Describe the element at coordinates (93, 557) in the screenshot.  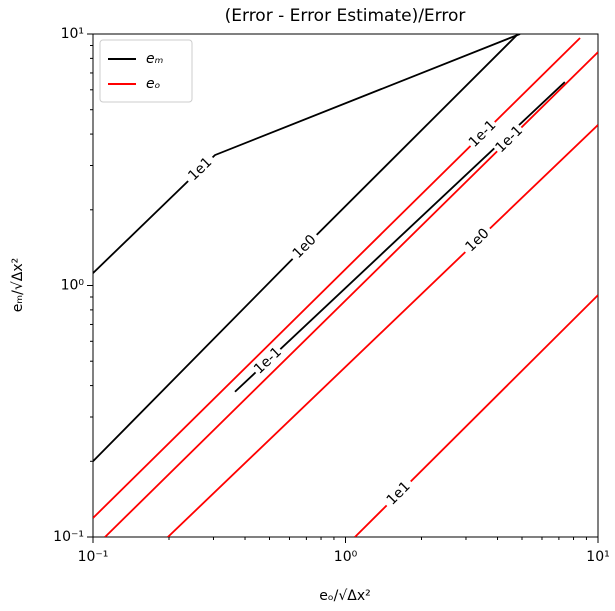
I see `x-tick-label: 10⁻¹` at that location.